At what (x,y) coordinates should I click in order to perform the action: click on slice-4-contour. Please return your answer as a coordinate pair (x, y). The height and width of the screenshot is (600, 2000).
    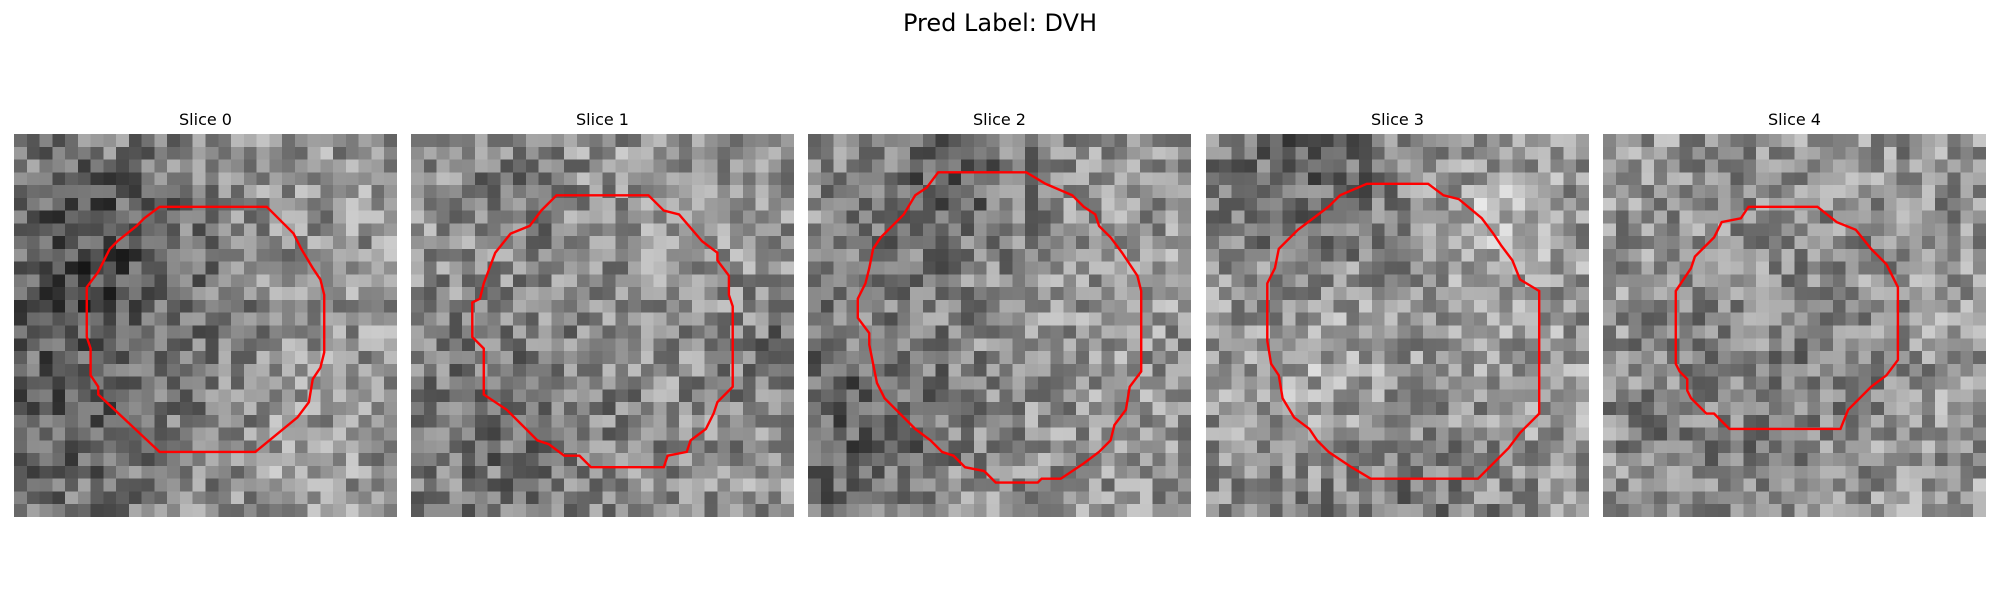
    Looking at the image, I should click on (1794, 325).